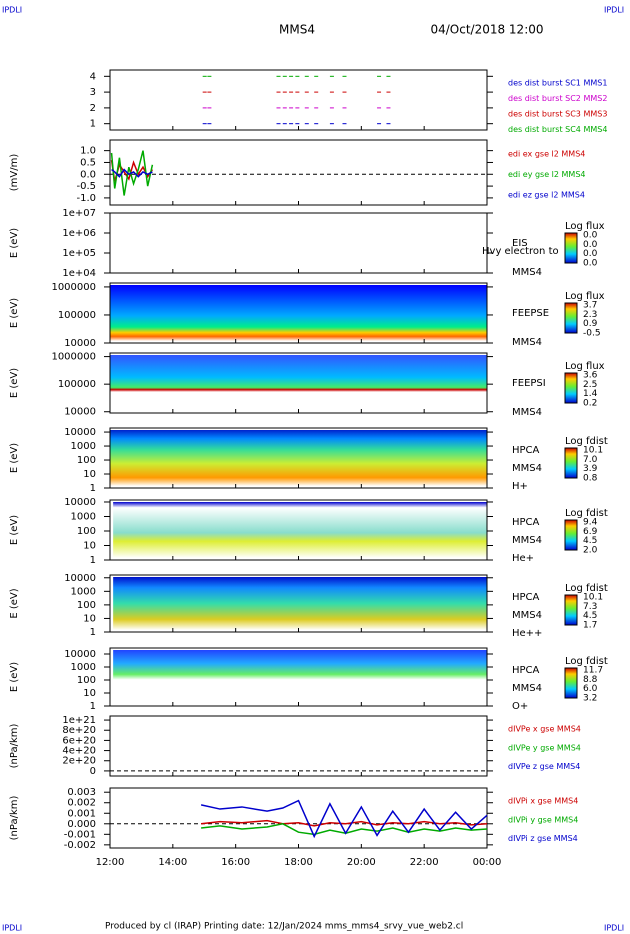 This screenshot has width=630, height=934. What do you see at coordinates (81, 824) in the screenshot?
I see `y-tick-label: 0.000` at bounding box center [81, 824].